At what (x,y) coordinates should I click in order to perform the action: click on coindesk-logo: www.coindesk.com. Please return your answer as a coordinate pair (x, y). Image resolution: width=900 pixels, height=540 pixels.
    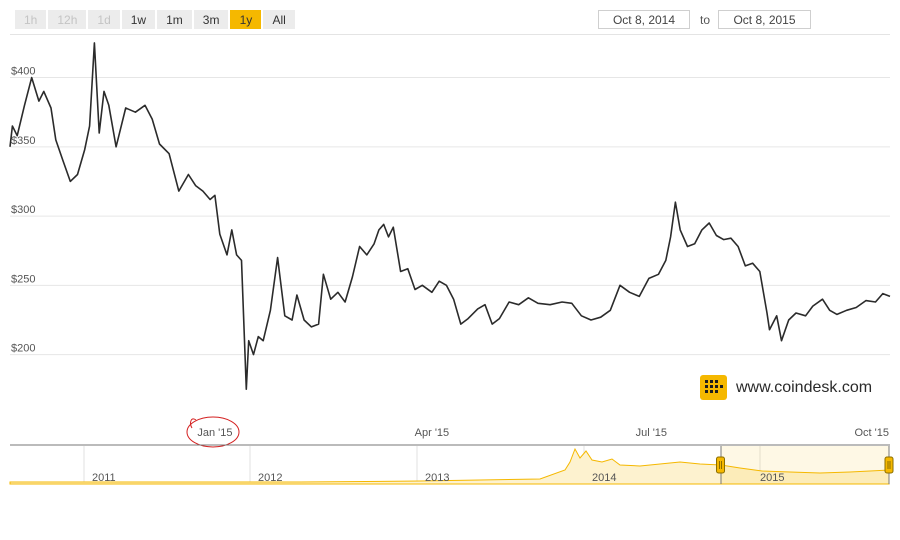
    Looking at the image, I should click on (786, 387).